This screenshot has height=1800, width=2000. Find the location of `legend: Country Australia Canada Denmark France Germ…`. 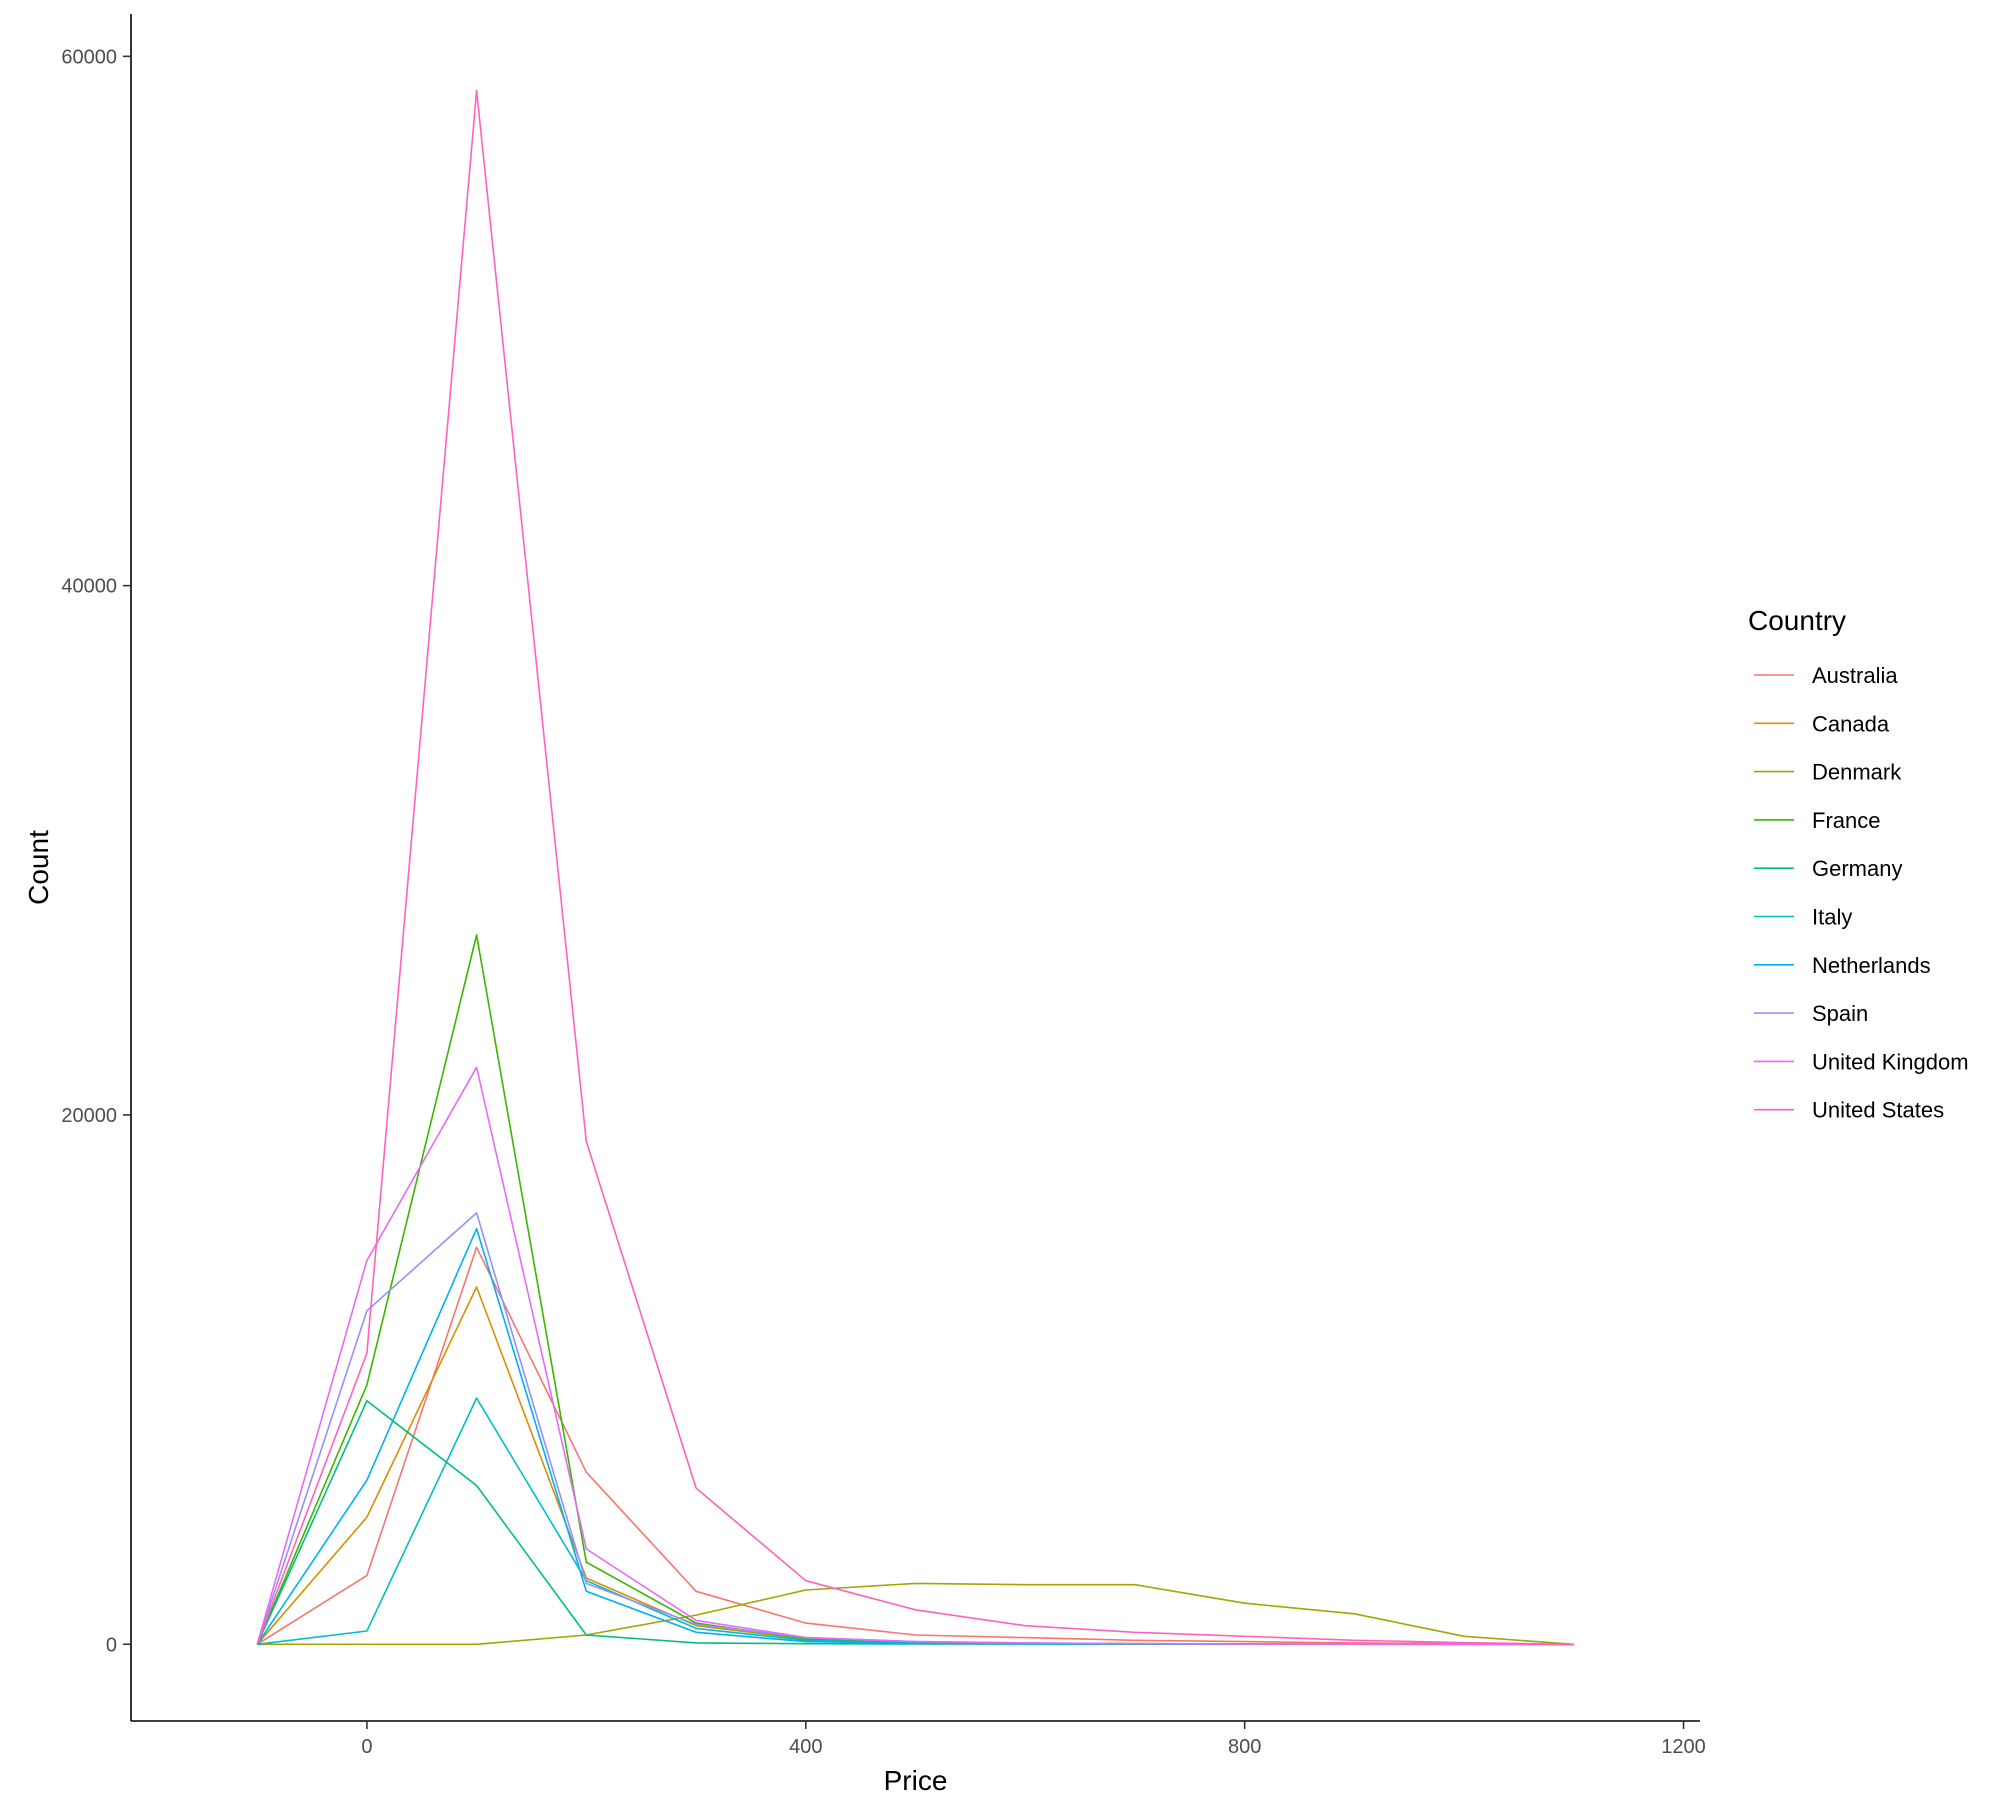

legend: Country Australia Canada Denmark France Germ… is located at coordinates (1858, 864).